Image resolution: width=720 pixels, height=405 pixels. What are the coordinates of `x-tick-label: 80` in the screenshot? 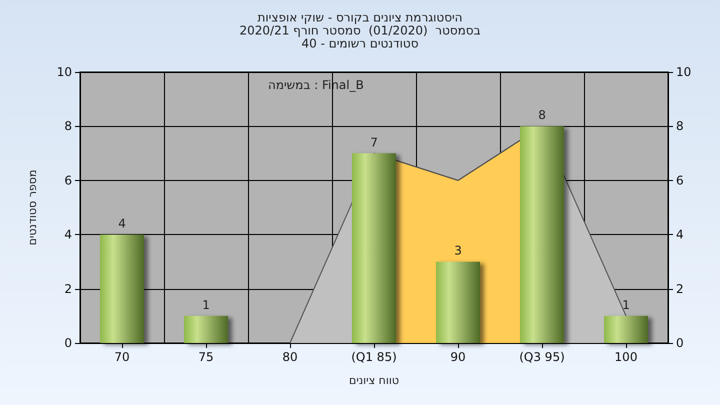 It's located at (290, 357).